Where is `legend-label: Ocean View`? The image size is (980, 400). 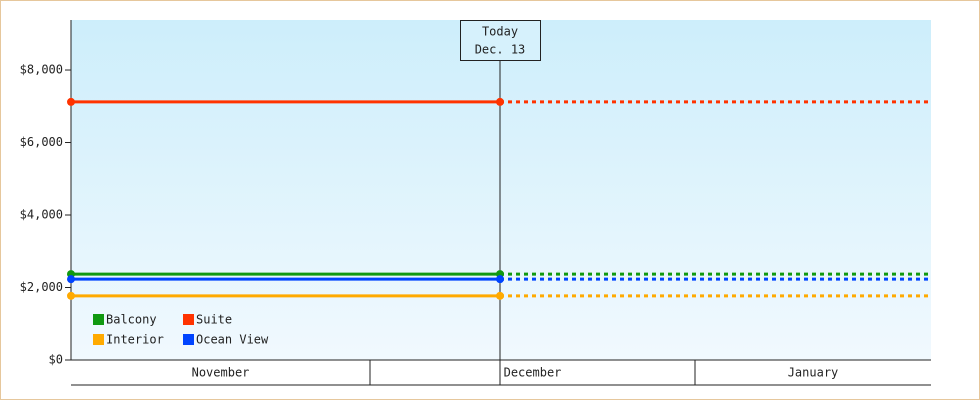 legend-label: Ocean View is located at coordinates (232, 340).